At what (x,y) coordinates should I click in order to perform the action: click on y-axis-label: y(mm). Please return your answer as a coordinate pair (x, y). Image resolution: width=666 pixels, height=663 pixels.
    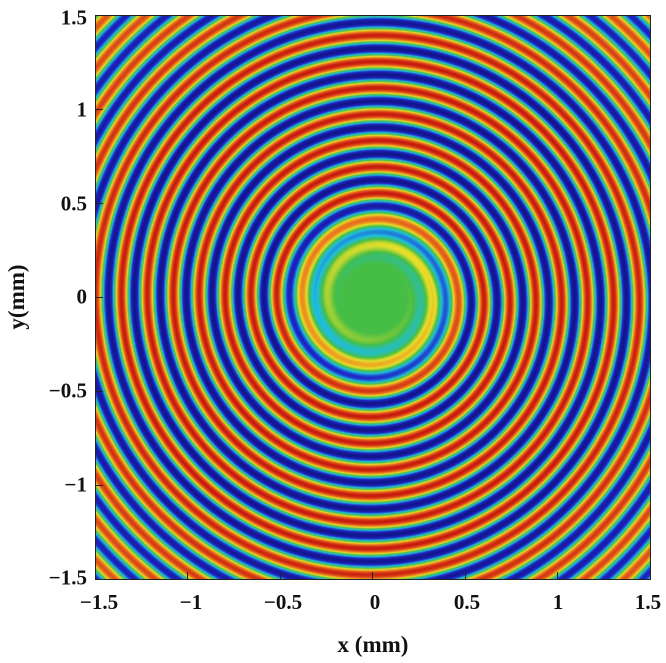
    Looking at the image, I should click on (16, 297).